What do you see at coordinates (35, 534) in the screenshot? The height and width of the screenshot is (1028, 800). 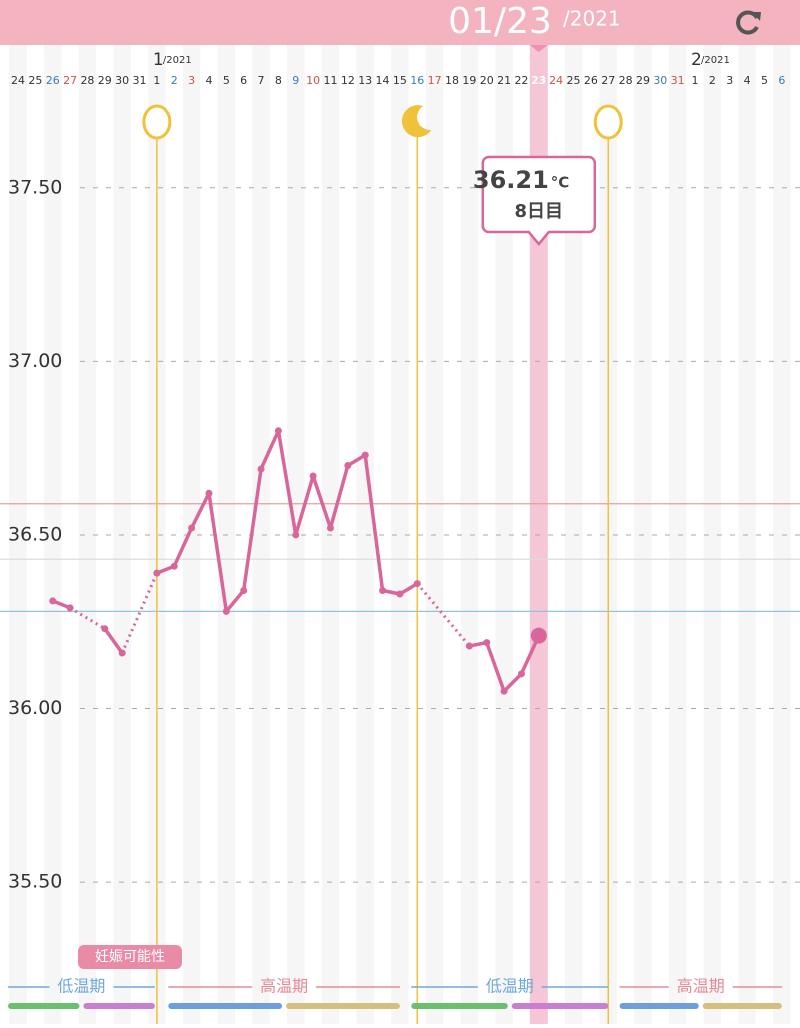 I see `y-tick-label: 36.50` at bounding box center [35, 534].